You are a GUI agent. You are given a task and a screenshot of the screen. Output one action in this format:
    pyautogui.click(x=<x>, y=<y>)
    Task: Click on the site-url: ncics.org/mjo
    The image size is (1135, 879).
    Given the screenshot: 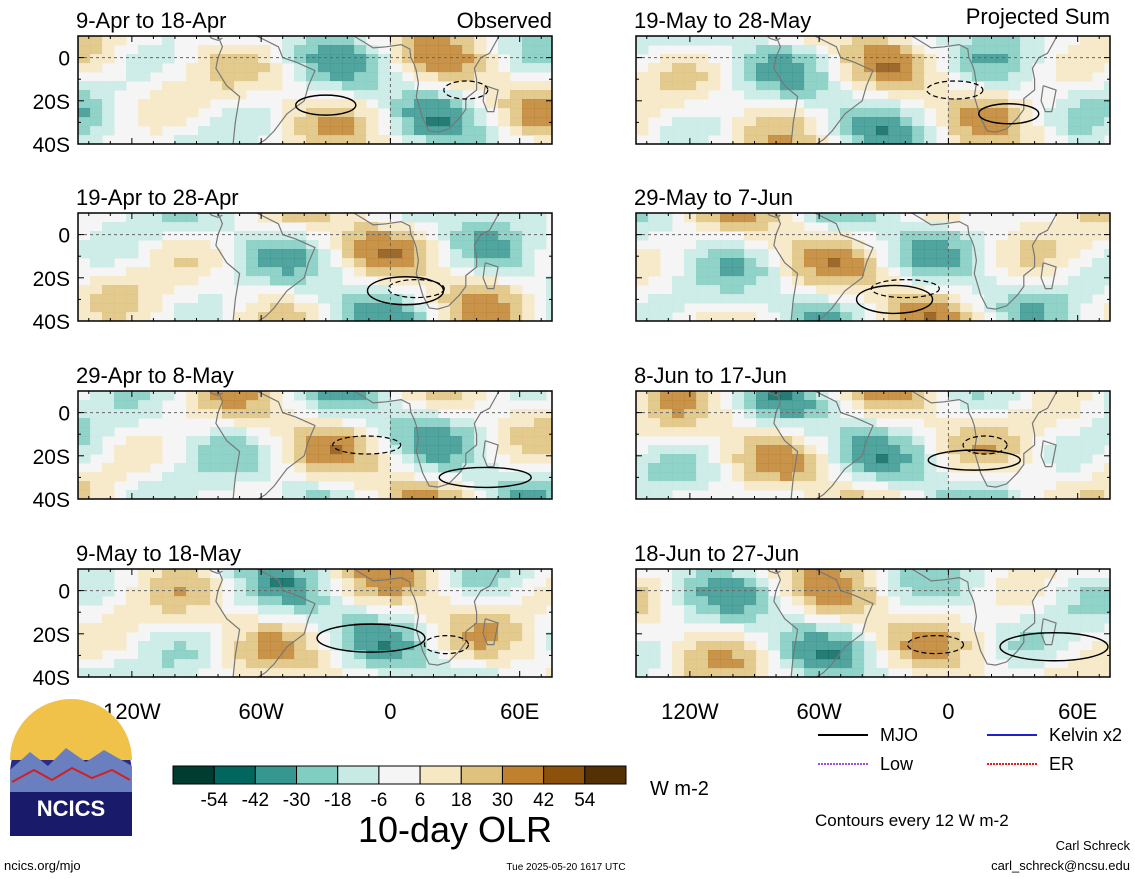 What is the action you would take?
    pyautogui.click(x=42, y=865)
    